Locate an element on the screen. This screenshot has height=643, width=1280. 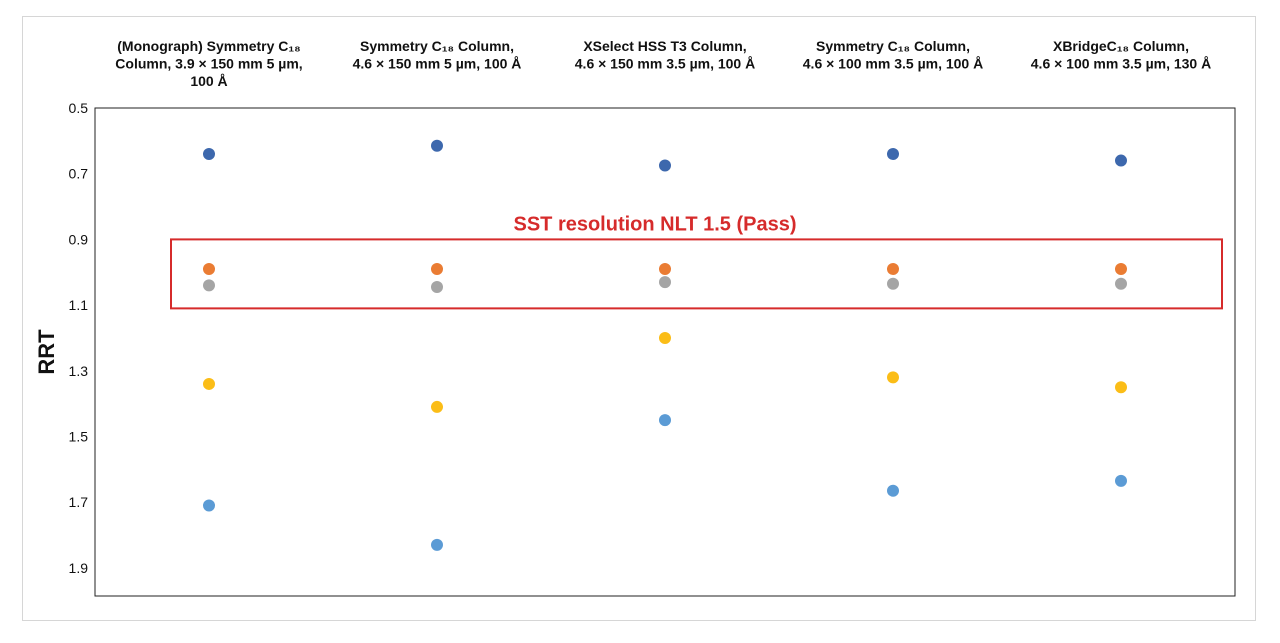
y-tick-label: 0.7 is located at coordinates (79, 174).